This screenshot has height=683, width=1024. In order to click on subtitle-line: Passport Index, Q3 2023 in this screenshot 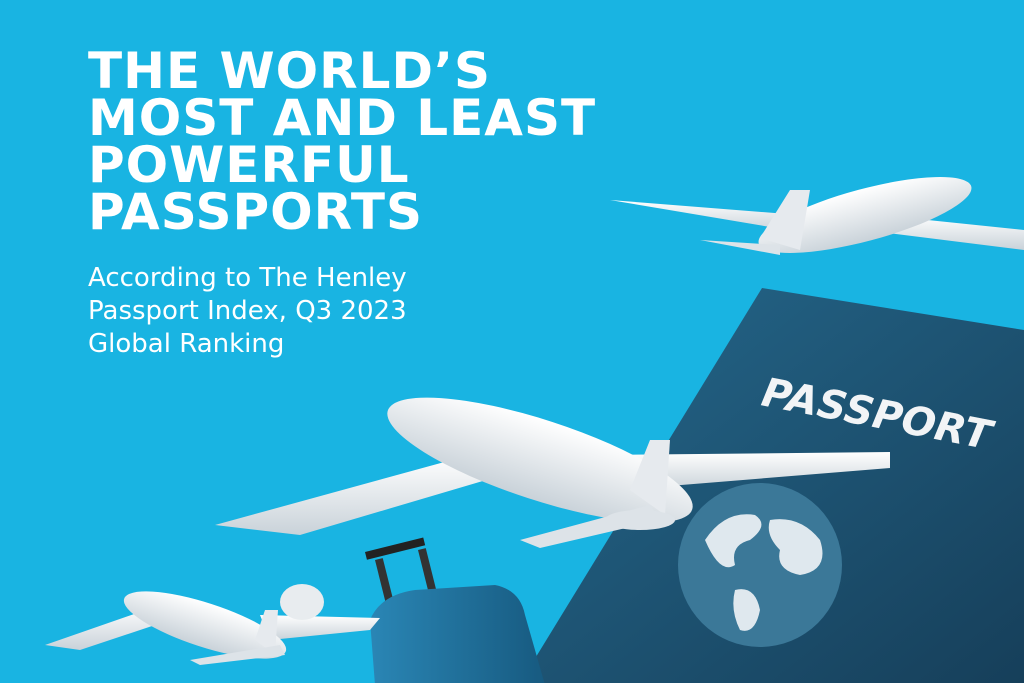, I will do `click(247, 311)`.